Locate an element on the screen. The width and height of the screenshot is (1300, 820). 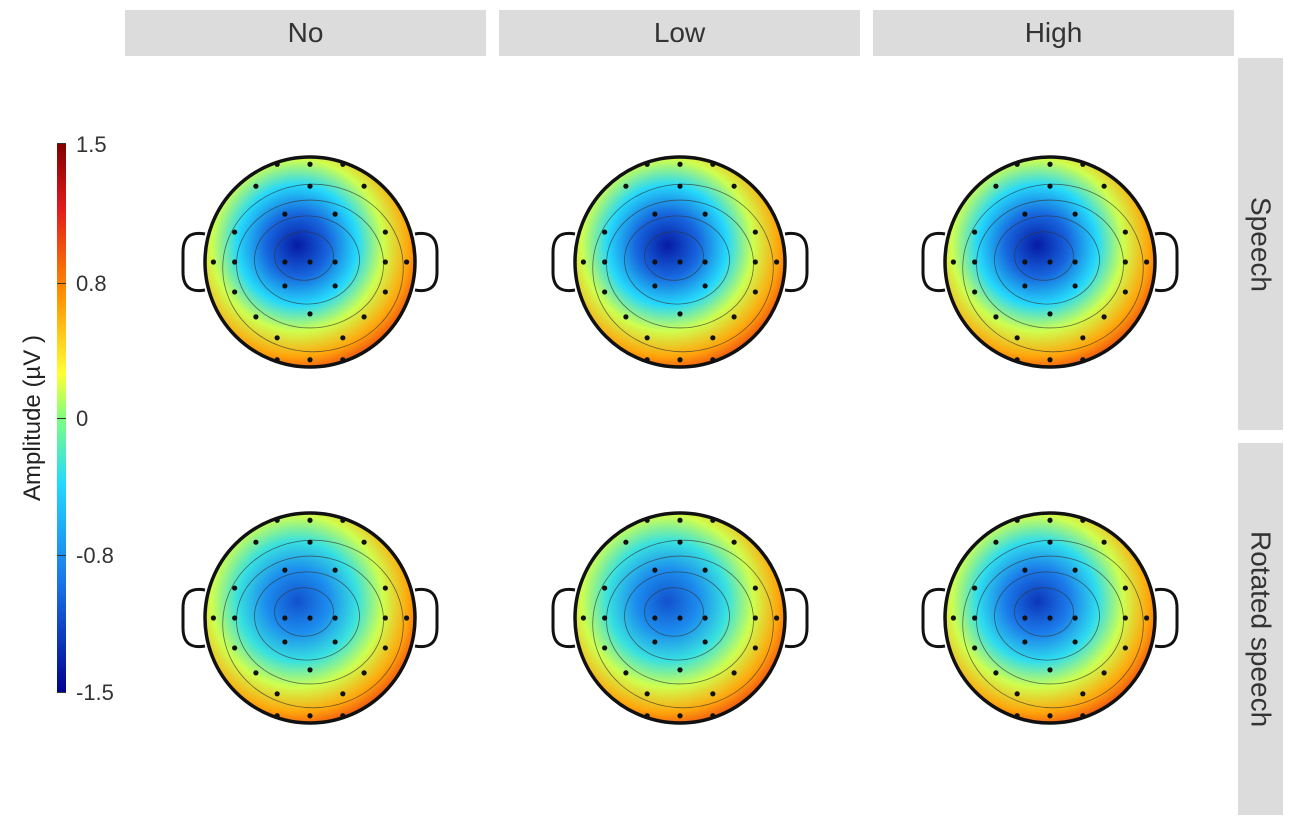
facet-column-low: Low is located at coordinates (679, 33).